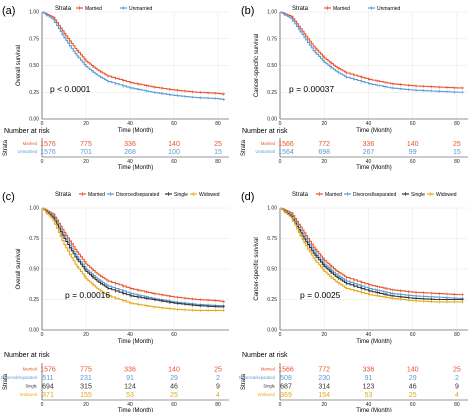  What do you see at coordinates (324, 378) in the screenshot?
I see `risk-count-cell: 230` at bounding box center [324, 378].